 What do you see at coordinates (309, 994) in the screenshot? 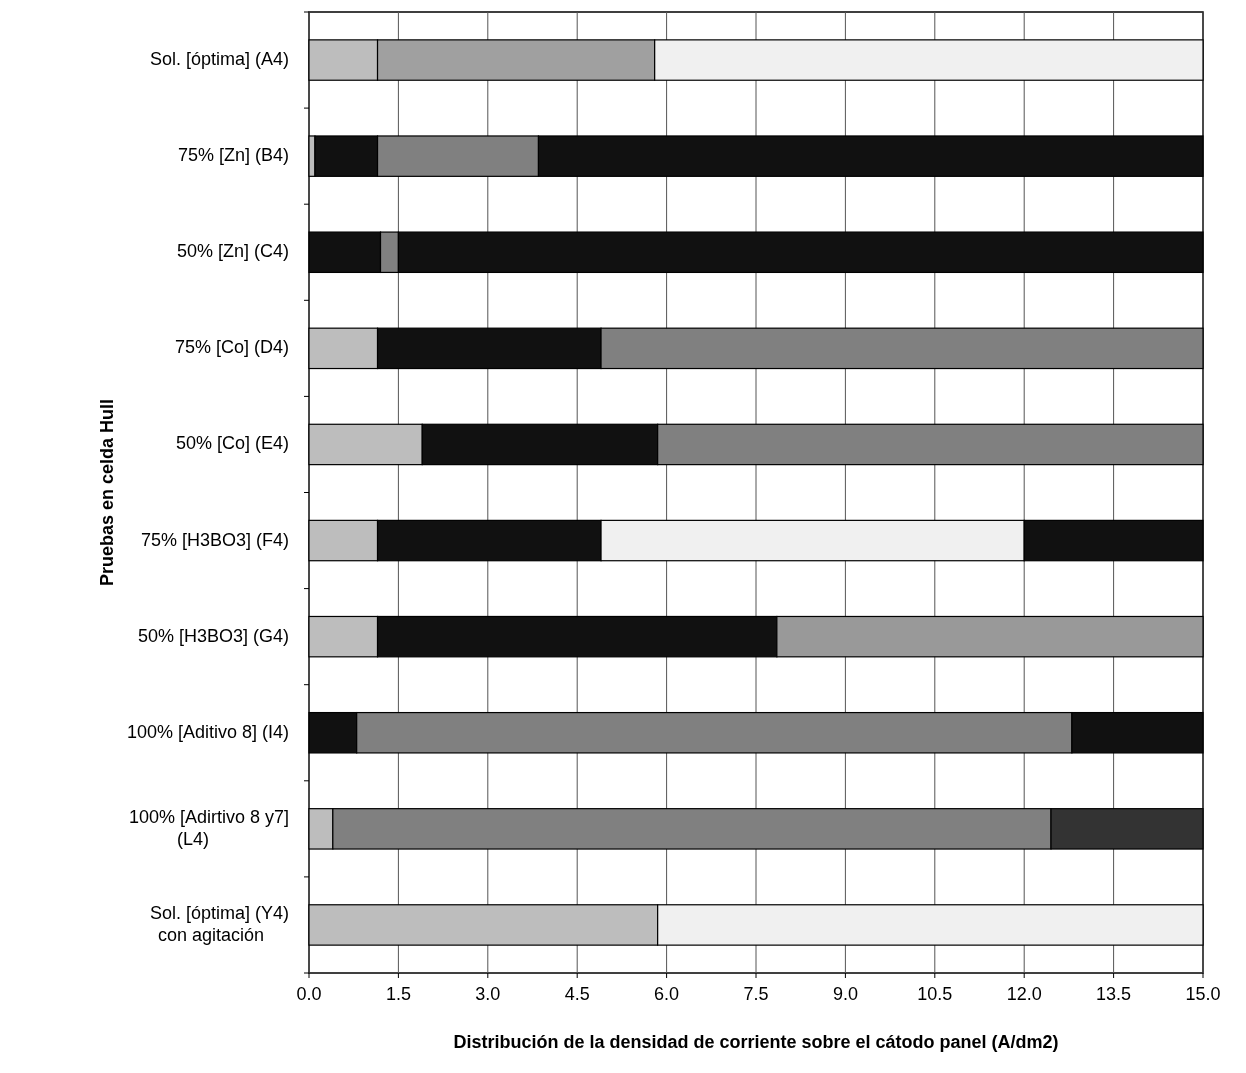
I see `x-tick-label: 0.0` at bounding box center [309, 994].